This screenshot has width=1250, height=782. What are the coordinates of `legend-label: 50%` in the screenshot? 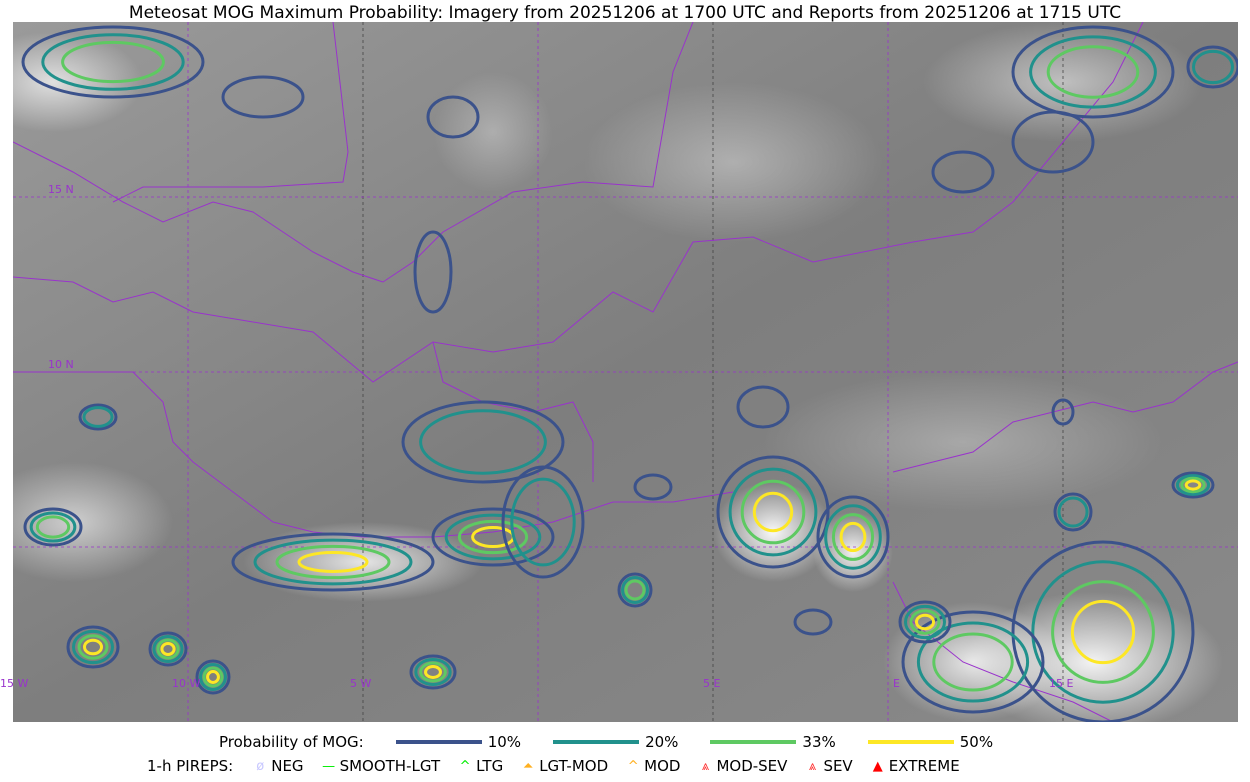 It's located at (976, 742).